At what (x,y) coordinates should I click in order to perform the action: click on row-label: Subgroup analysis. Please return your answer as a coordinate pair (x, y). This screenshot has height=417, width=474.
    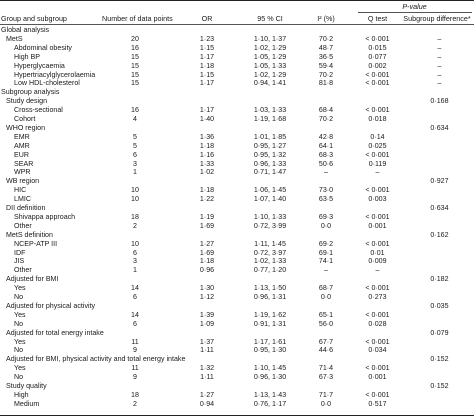
    Looking at the image, I should click on (30, 92).